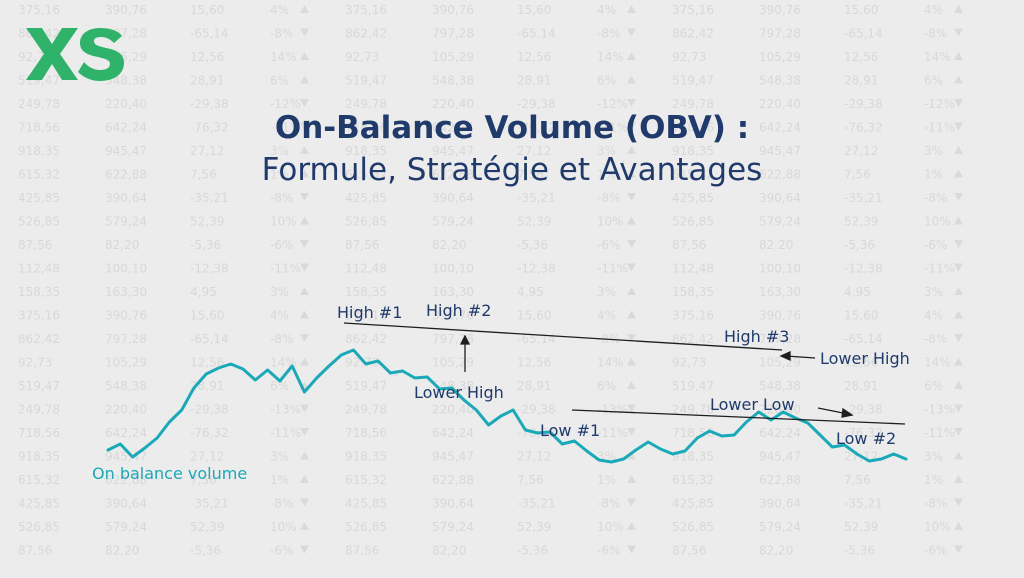  Describe the element at coordinates (689, 363) in the screenshot. I see `background-cell: 92,73` at that location.